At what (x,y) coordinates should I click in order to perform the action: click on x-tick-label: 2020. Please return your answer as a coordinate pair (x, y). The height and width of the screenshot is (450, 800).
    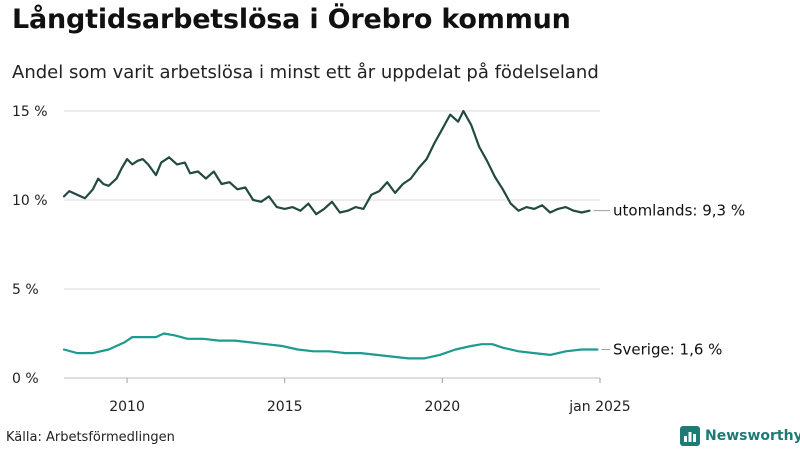
    Looking at the image, I should click on (443, 407).